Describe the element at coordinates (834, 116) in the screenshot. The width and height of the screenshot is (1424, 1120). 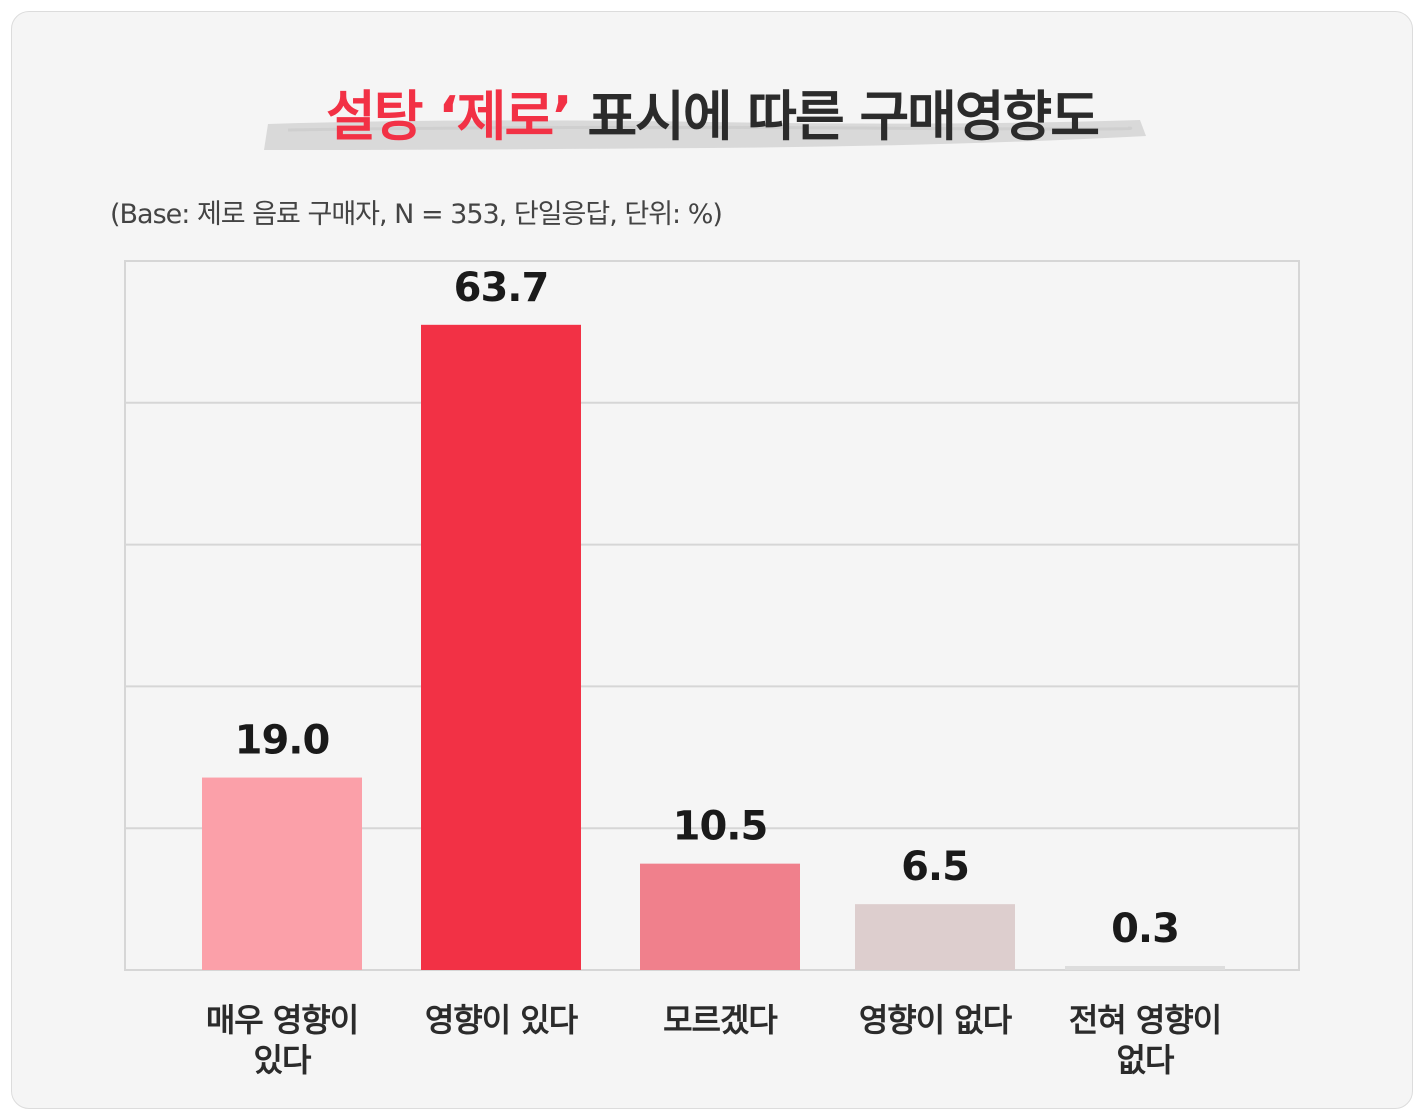
I see `chart-title-rest: 표시에 따른 구매영향도` at that location.